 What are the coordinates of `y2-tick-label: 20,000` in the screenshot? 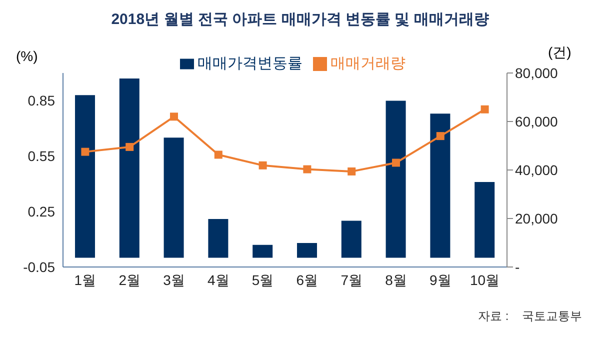 It's located at (536, 218).